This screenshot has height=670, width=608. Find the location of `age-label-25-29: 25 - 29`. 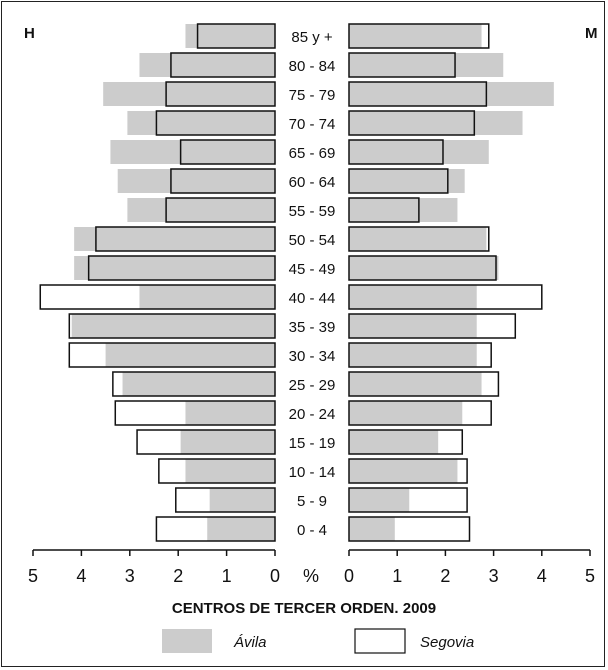

age-label-25-29: 25 - 29 is located at coordinates (312, 385).